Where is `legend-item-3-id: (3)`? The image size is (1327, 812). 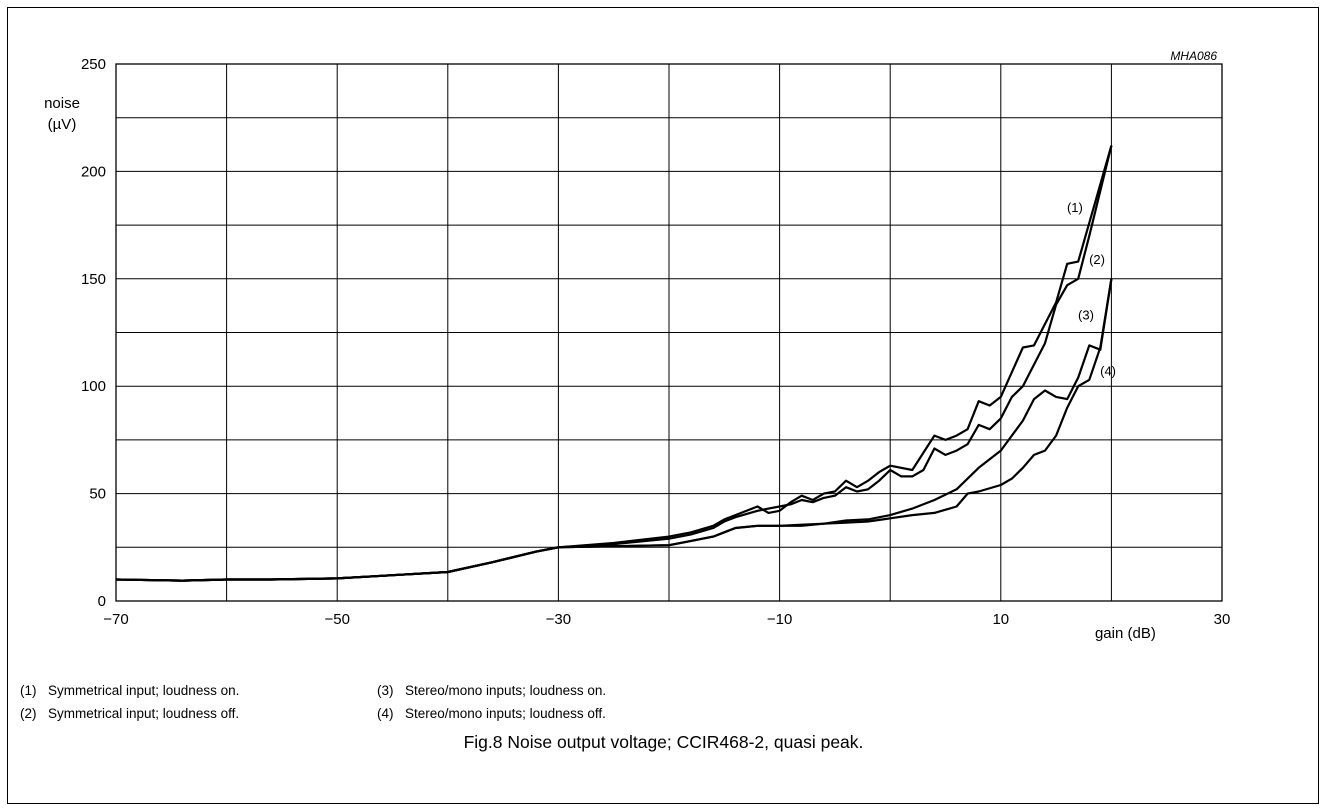
legend-item-3-id: (3) is located at coordinates (385, 690).